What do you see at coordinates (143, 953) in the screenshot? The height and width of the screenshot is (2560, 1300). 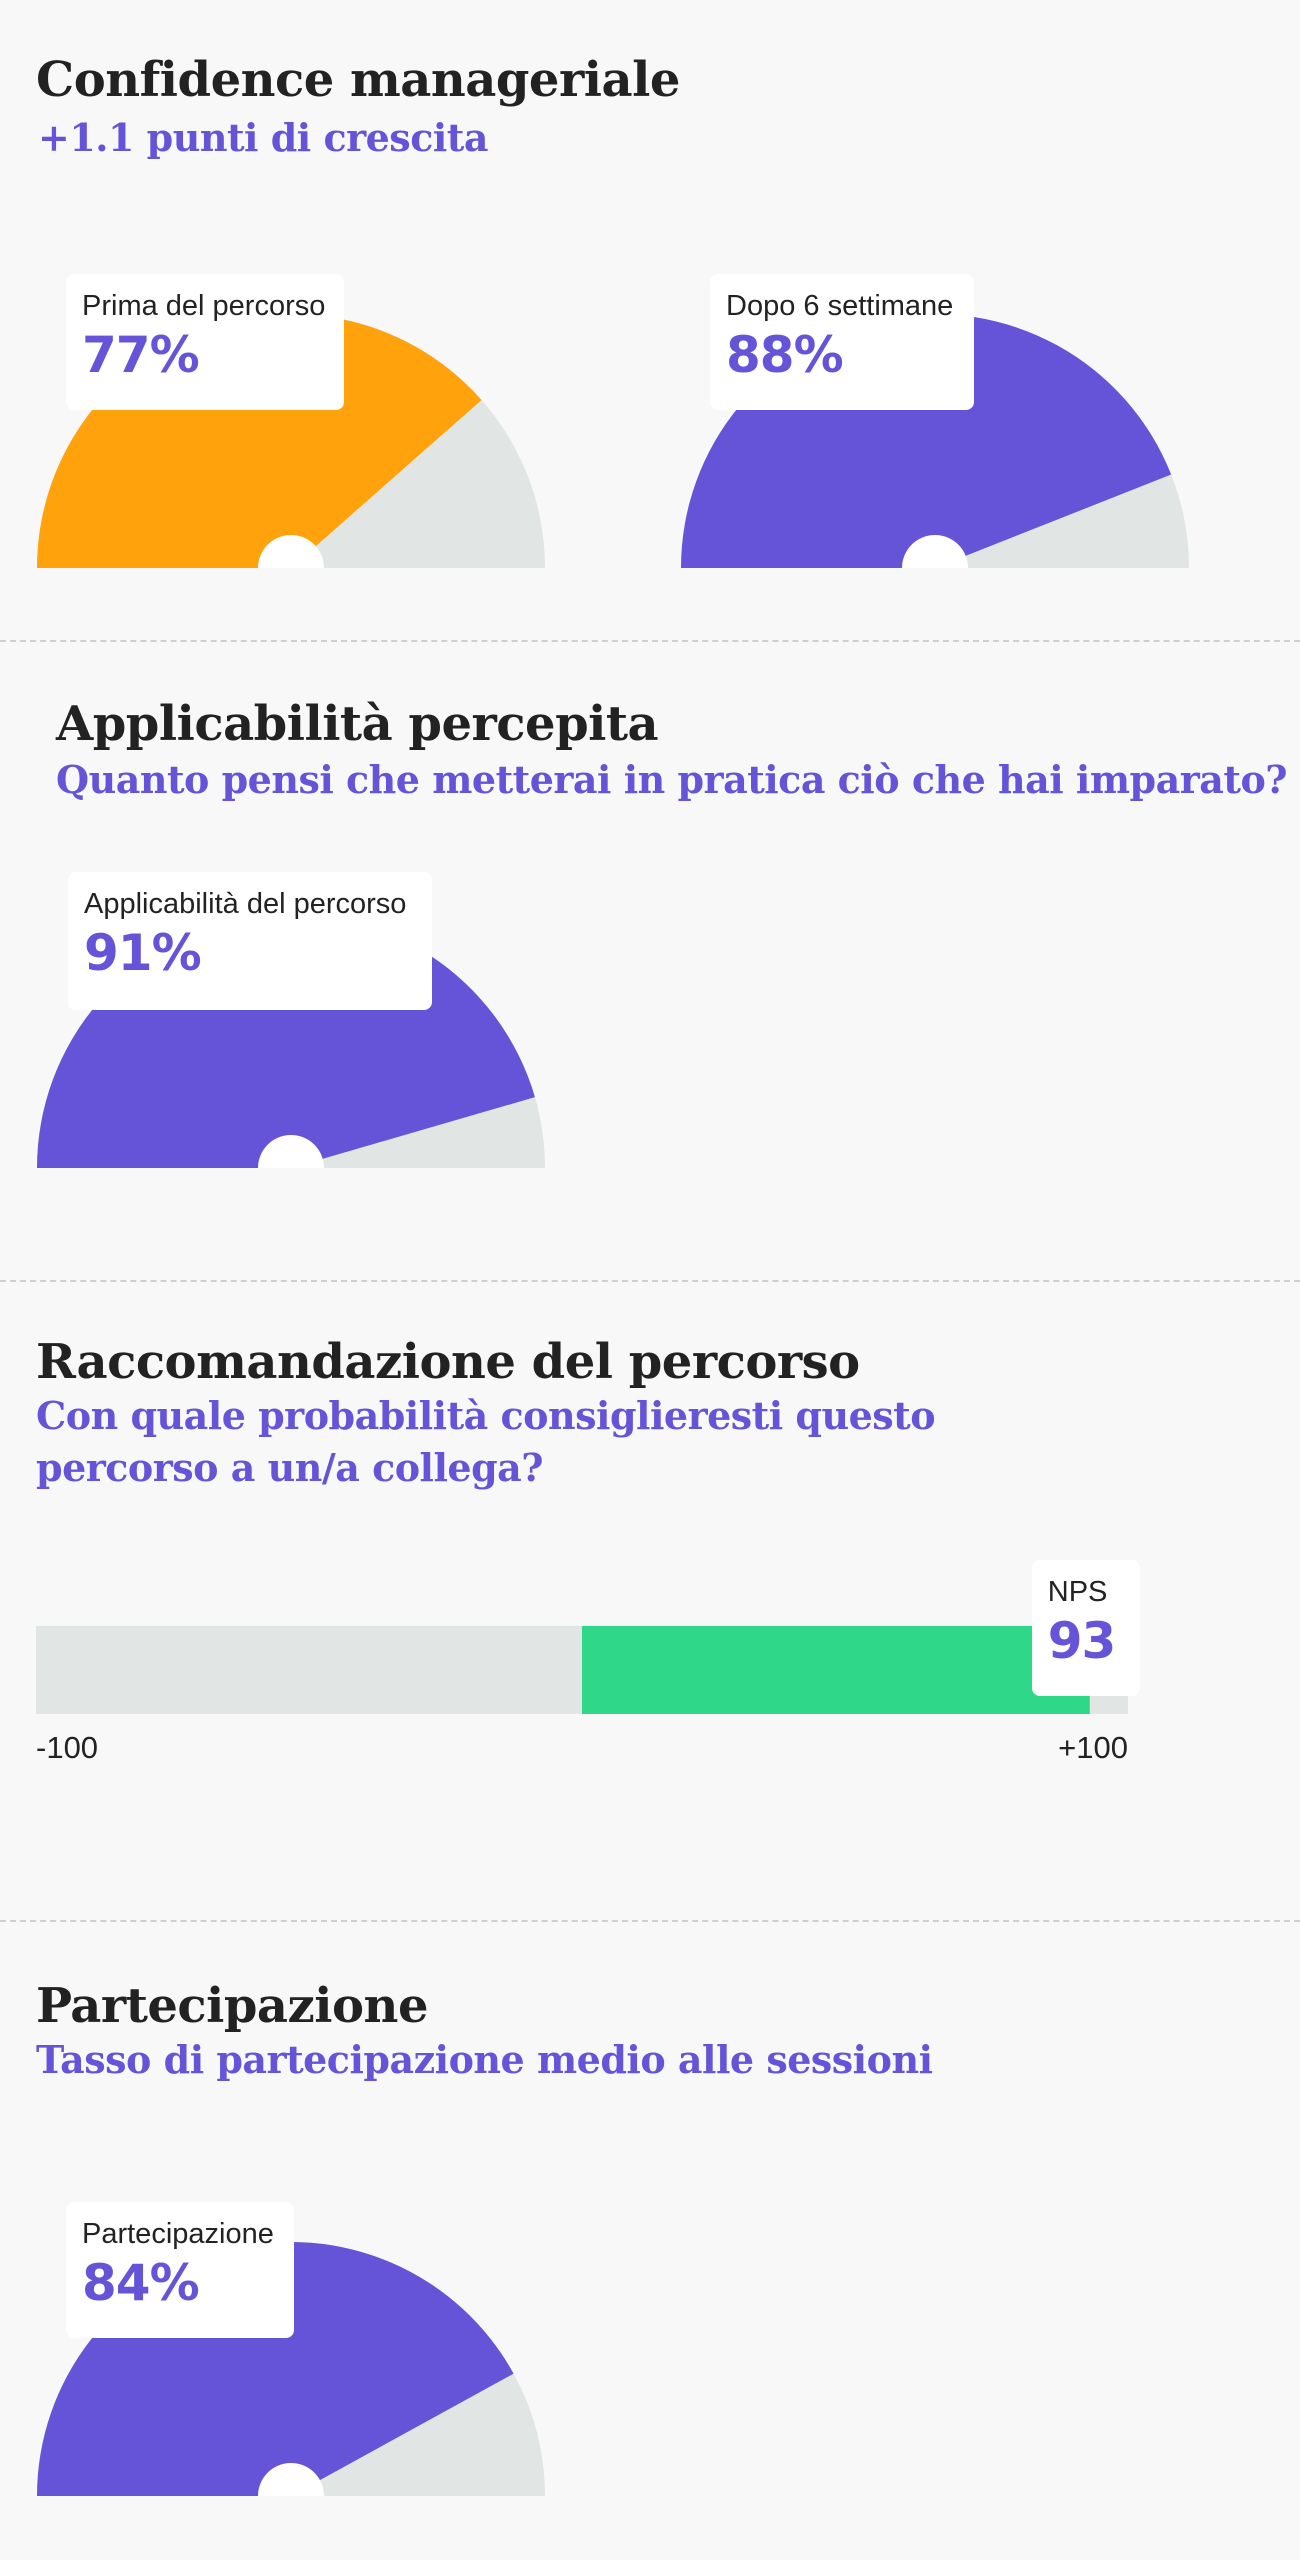 I see `gauge-value: 91%` at bounding box center [143, 953].